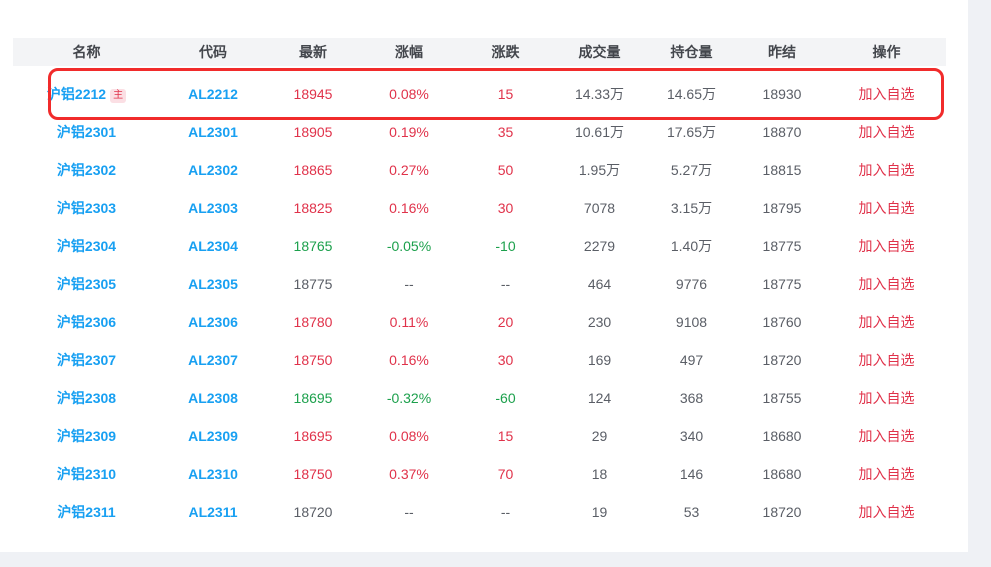  I want to click on volume: 10.61万, so click(599, 132).